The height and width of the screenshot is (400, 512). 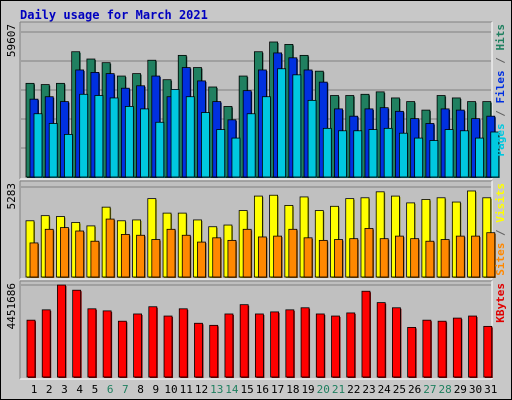 What do you see at coordinates (500, 114) in the screenshot?
I see `legend-top-1: /` at bounding box center [500, 114].